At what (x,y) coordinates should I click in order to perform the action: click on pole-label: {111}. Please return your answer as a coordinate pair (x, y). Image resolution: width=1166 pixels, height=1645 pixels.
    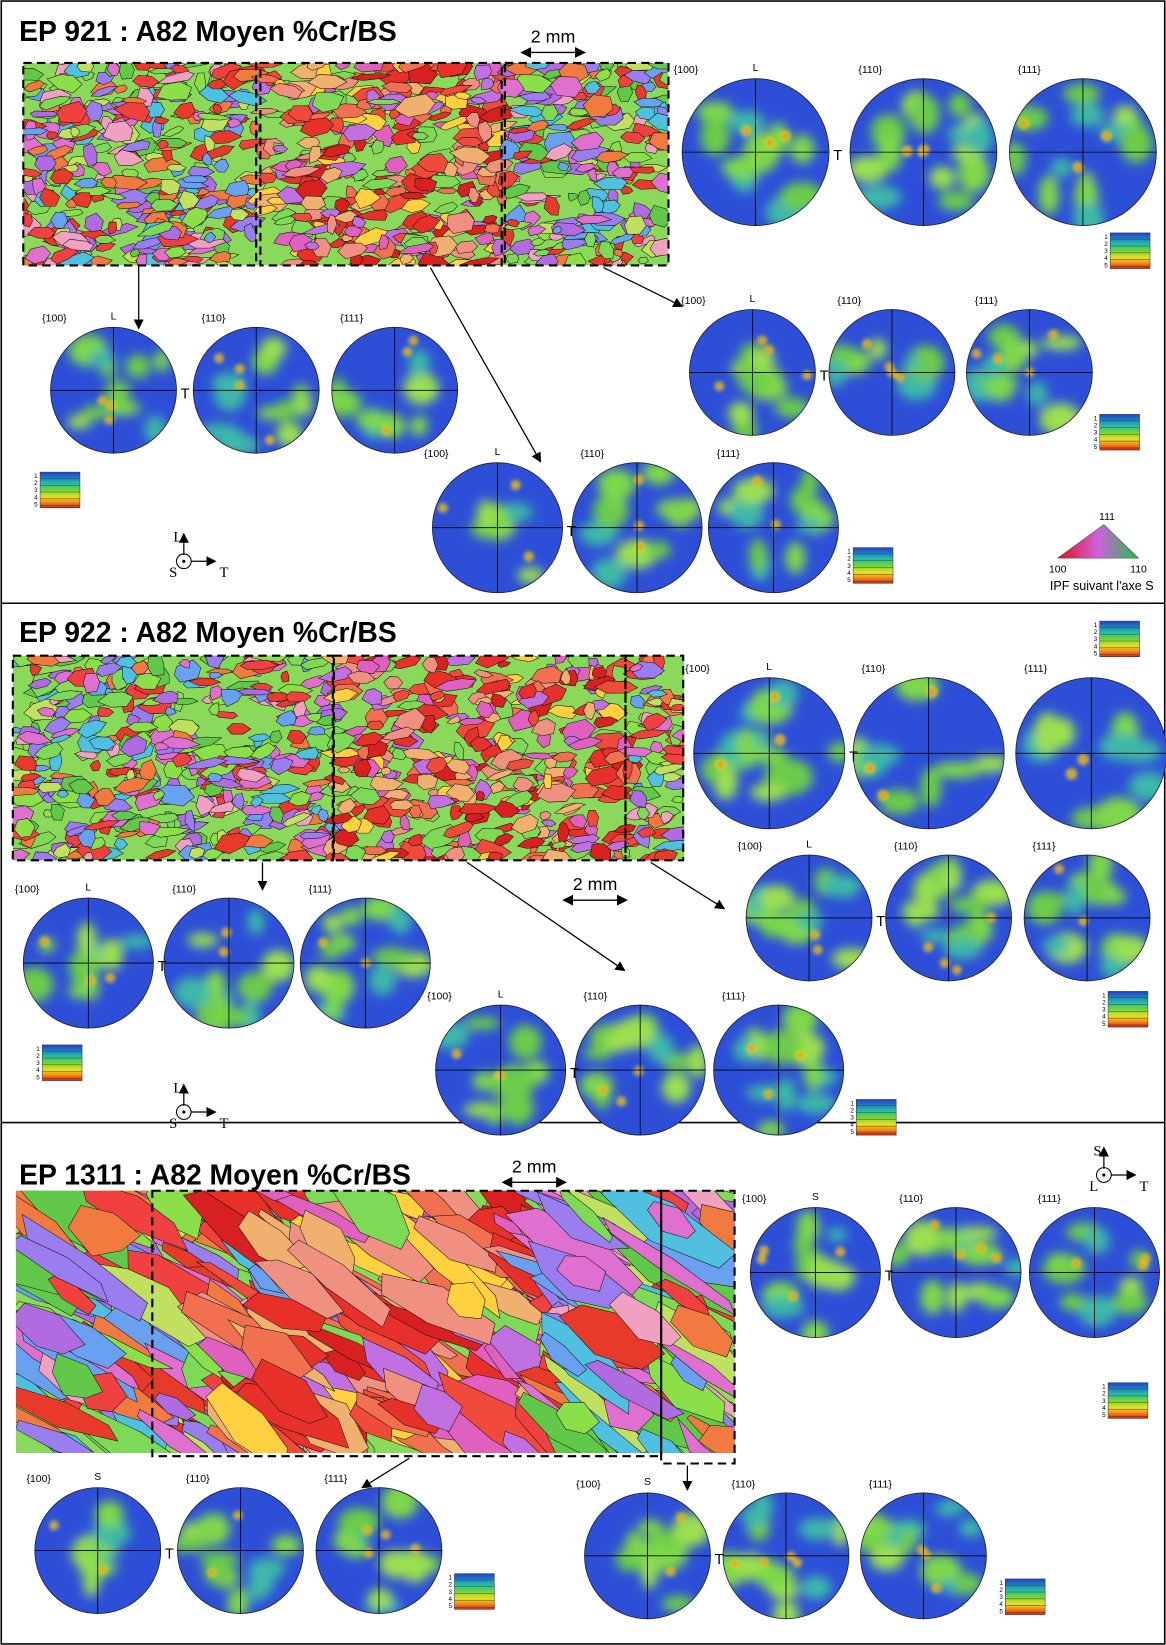
    Looking at the image, I should click on (733, 996).